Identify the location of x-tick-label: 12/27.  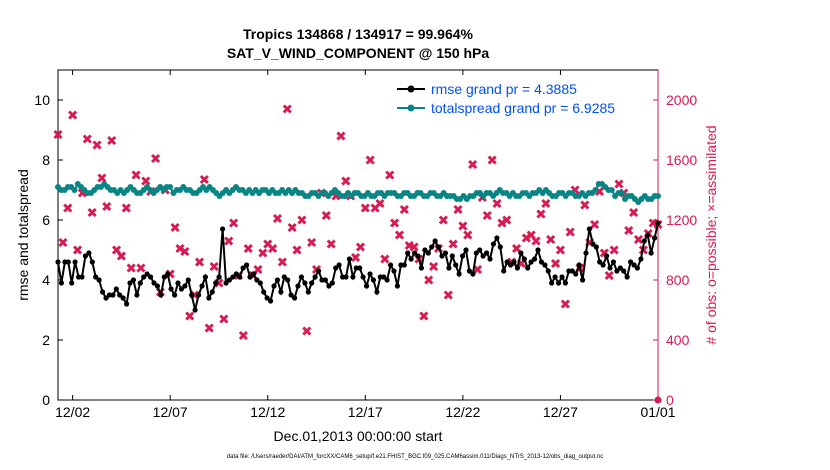
(560, 412).